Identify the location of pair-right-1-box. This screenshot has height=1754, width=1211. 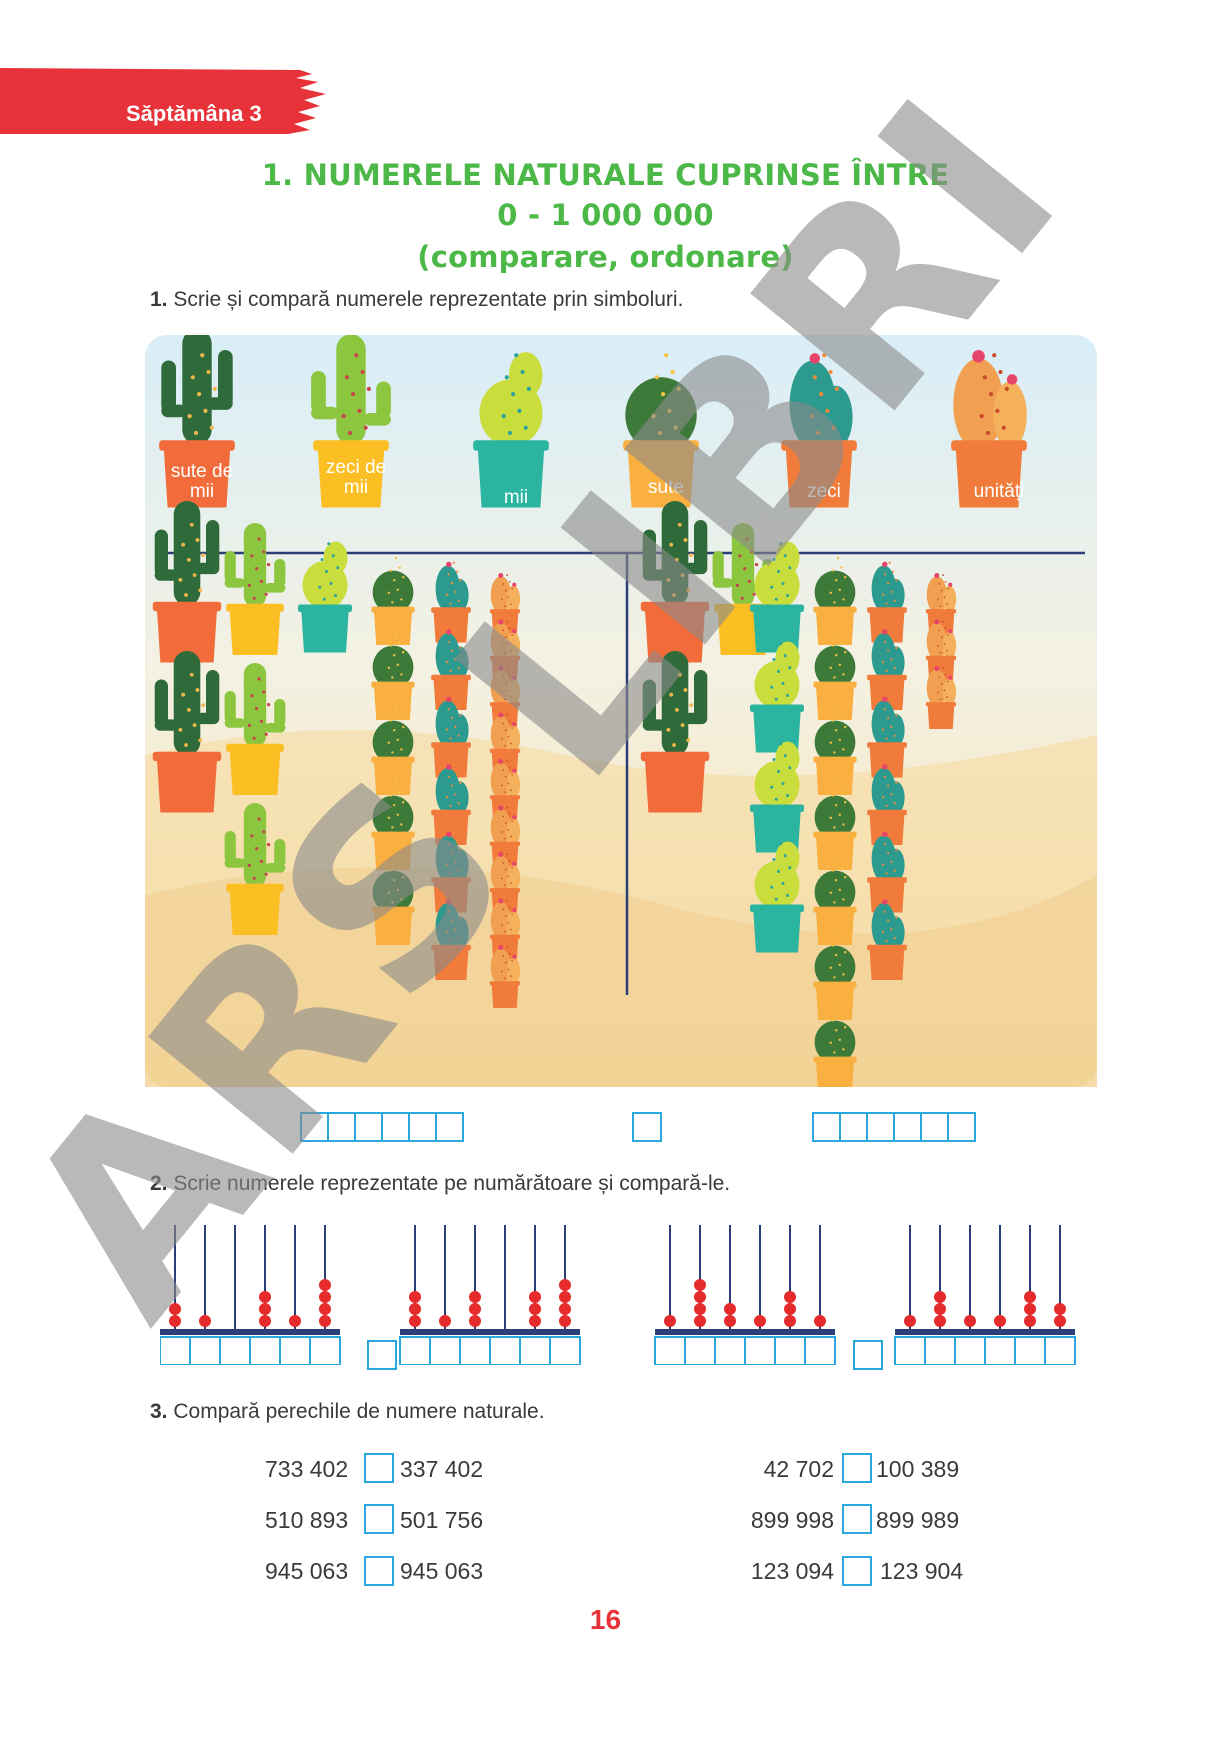
(857, 1468).